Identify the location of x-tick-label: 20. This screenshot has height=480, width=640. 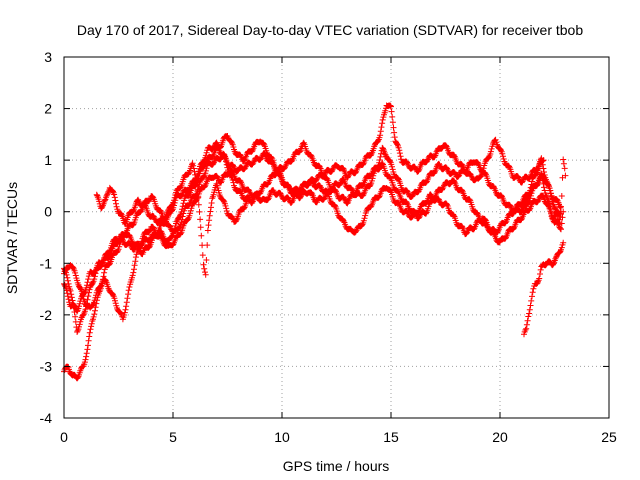
(500, 437).